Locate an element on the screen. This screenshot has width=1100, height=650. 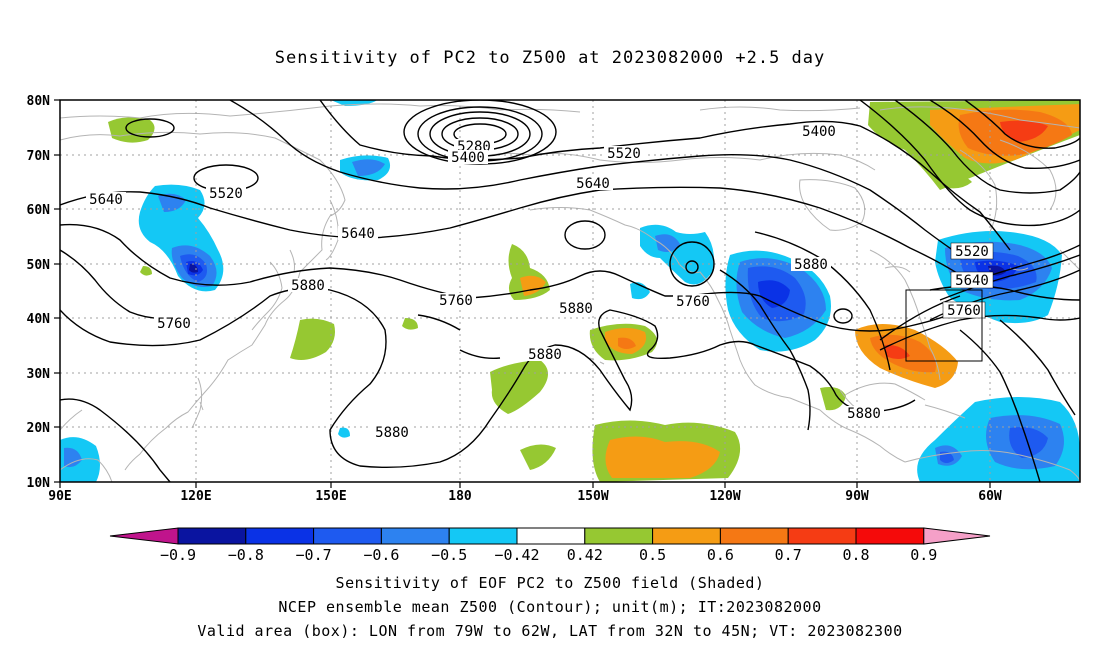
colorbar-tick-label: −0.42 is located at coordinates (516, 555).